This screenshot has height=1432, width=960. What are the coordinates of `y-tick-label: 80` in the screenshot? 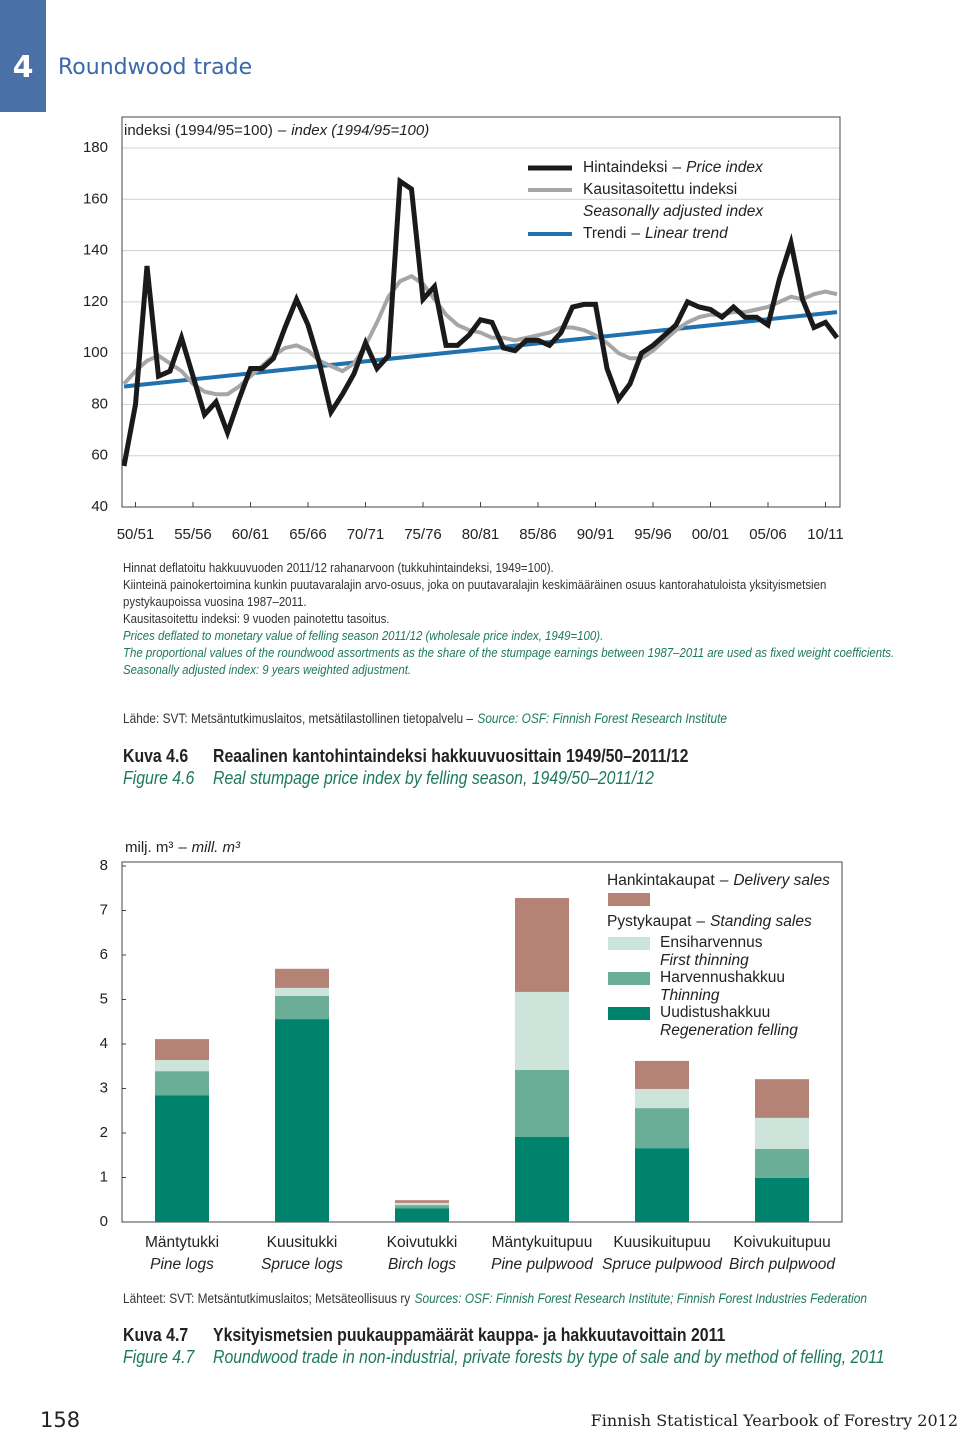 It's located at (99, 403).